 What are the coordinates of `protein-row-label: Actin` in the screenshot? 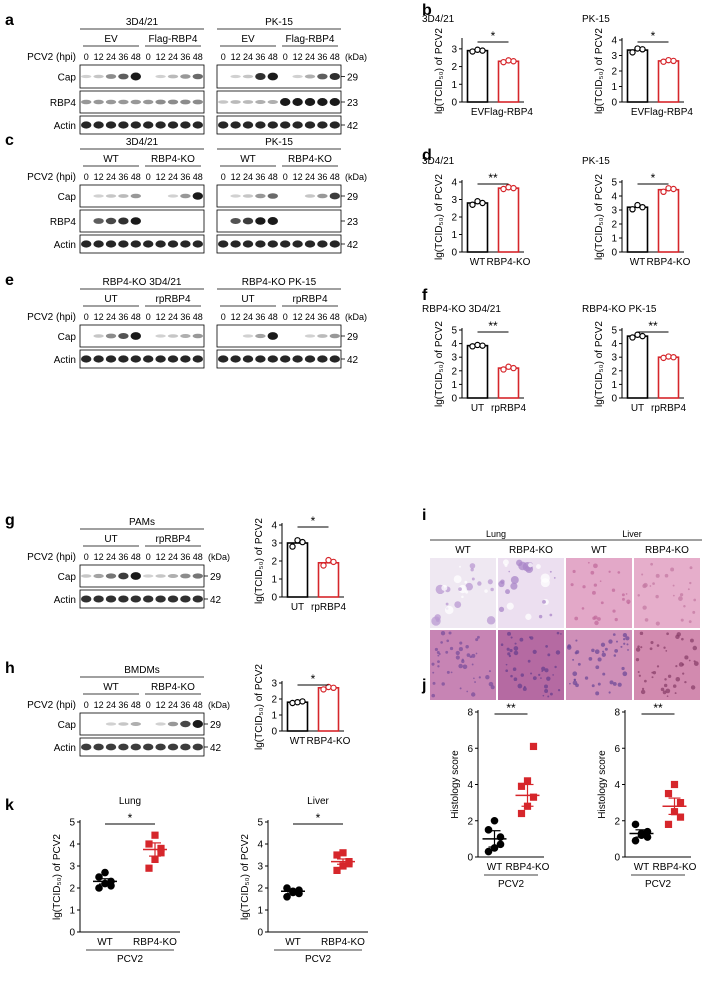 It's located at (65, 126).